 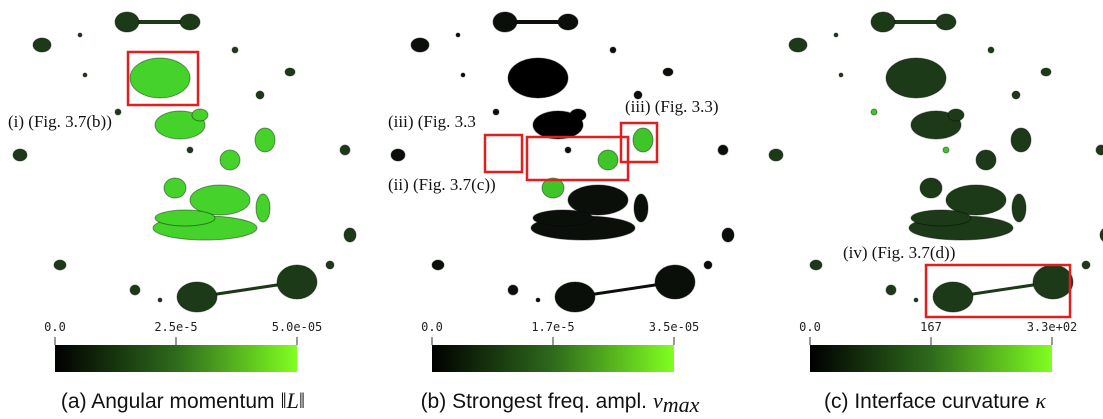 What do you see at coordinates (672, 106) in the screenshot?
I see `annotation: (iii) (Fig. 3.3)` at bounding box center [672, 106].